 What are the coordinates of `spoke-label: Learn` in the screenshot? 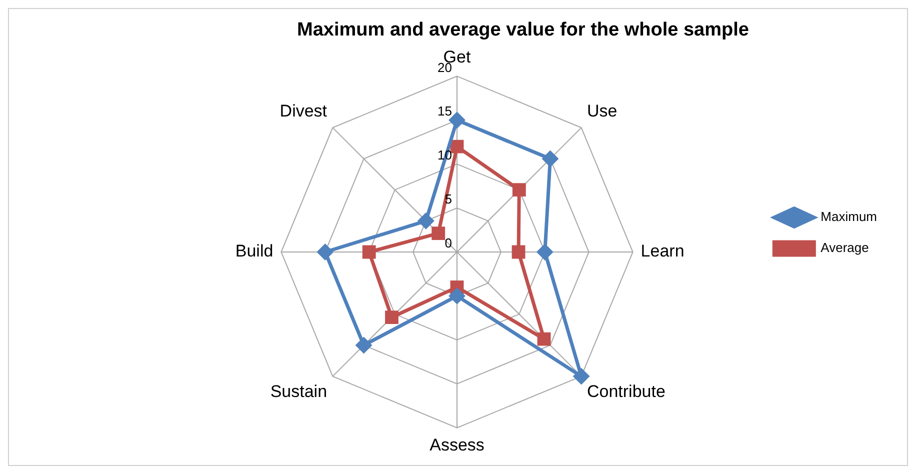 It's located at (662, 251).